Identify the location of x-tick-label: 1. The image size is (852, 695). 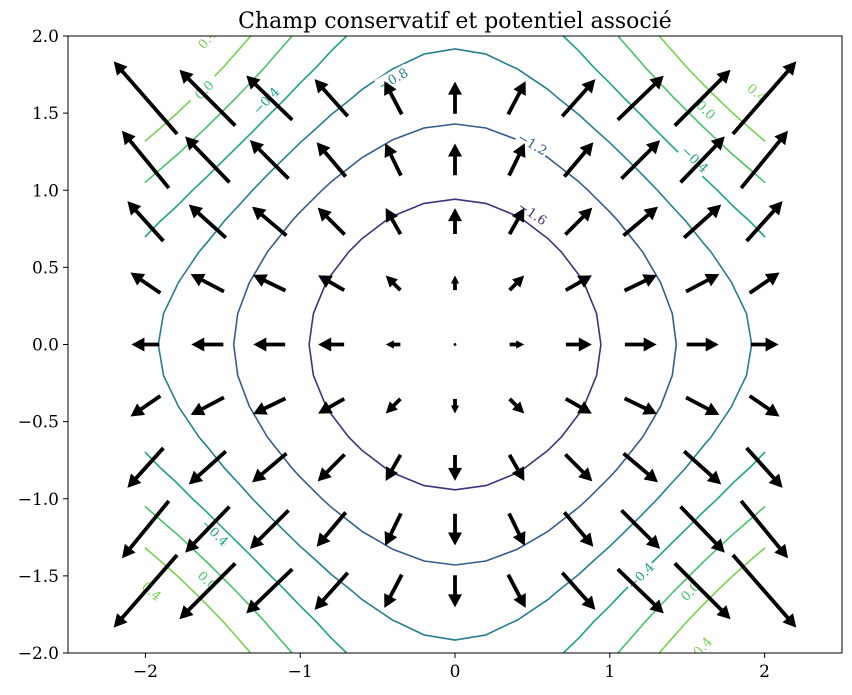
(609, 672).